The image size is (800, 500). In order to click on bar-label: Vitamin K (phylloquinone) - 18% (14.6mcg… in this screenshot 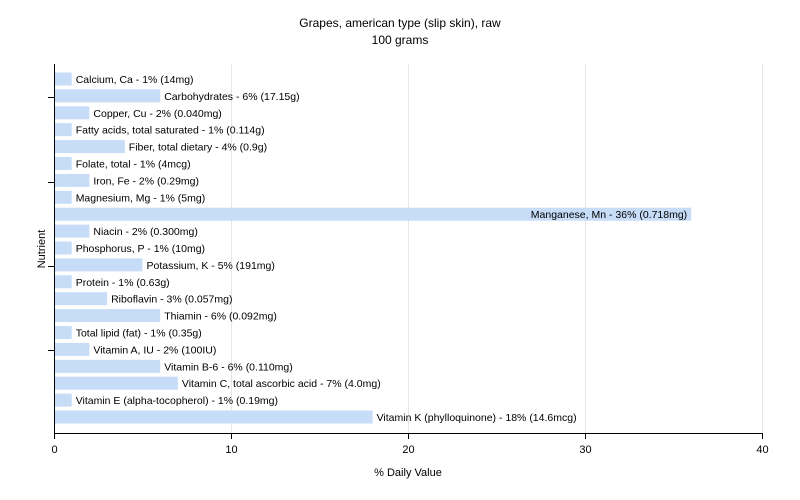, I will do `click(477, 418)`.